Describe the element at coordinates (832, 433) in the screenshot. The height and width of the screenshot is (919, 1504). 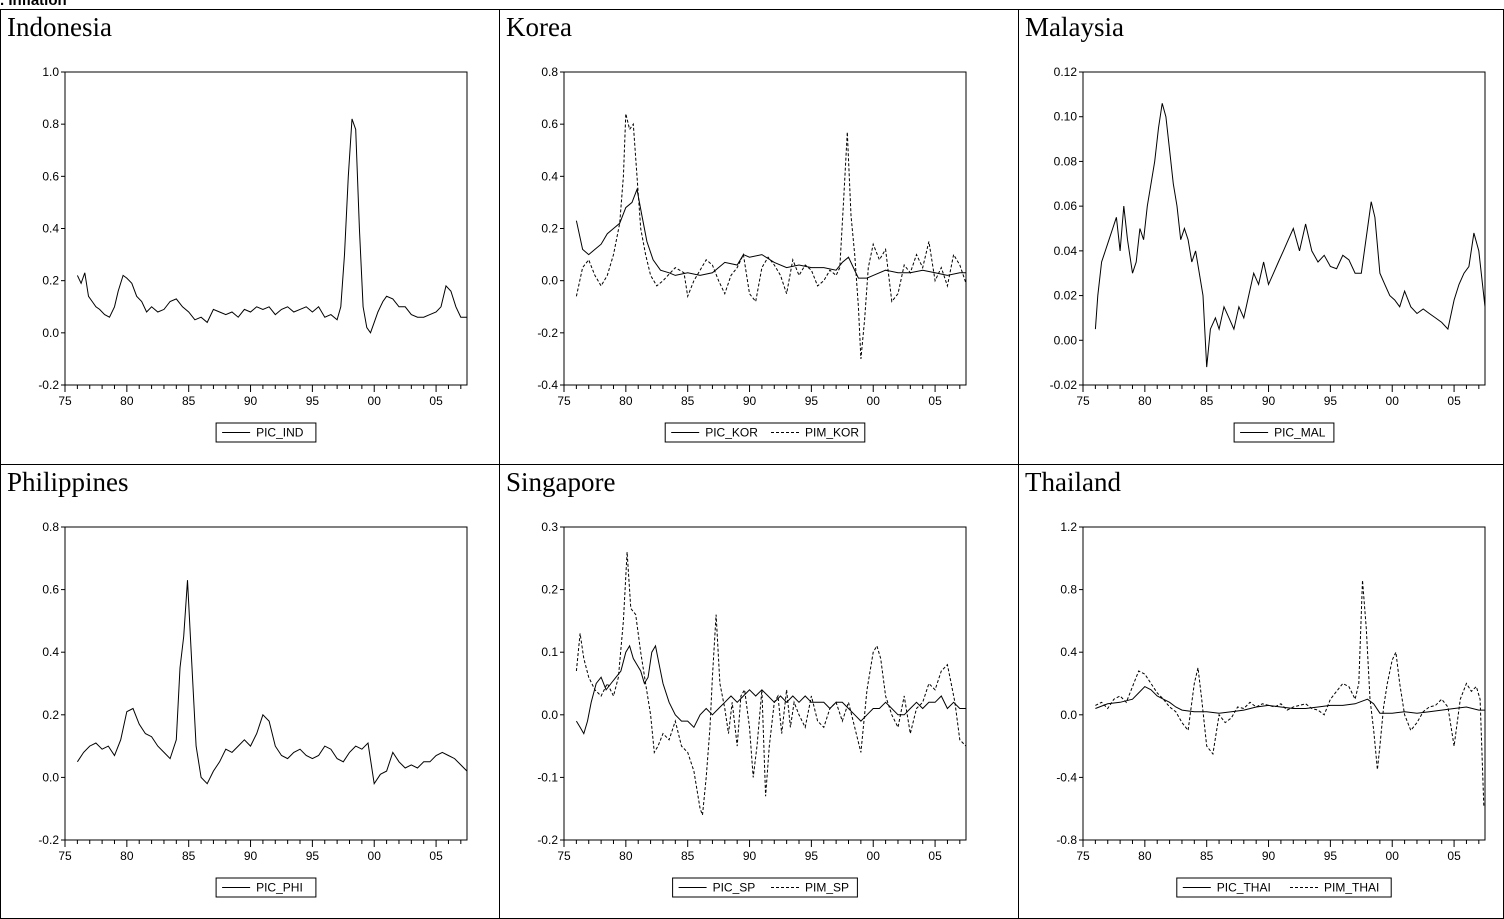
I see `legend-label: PIM_KOR` at that location.